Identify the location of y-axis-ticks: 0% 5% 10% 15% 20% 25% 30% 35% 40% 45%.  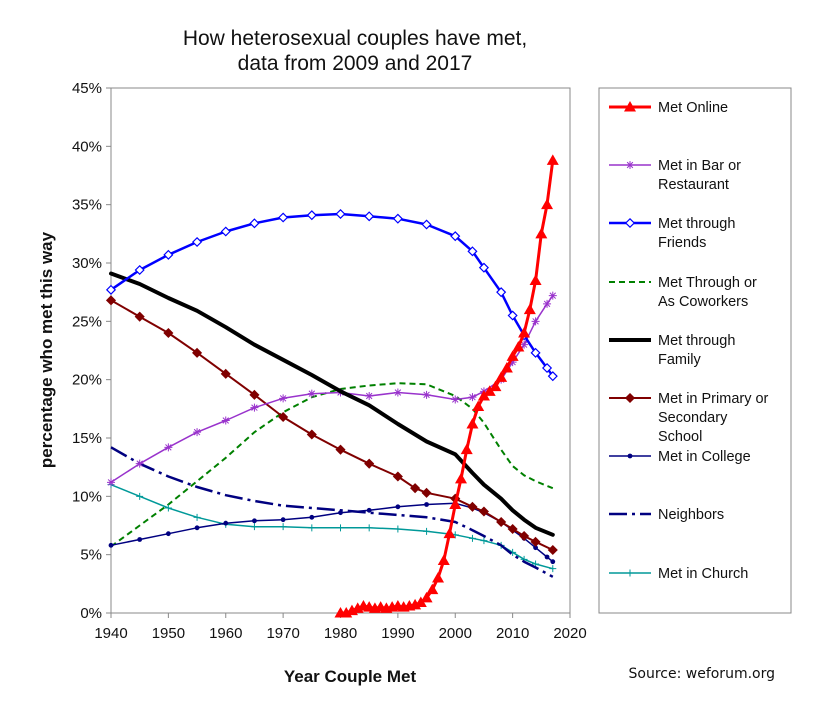
(91, 351).